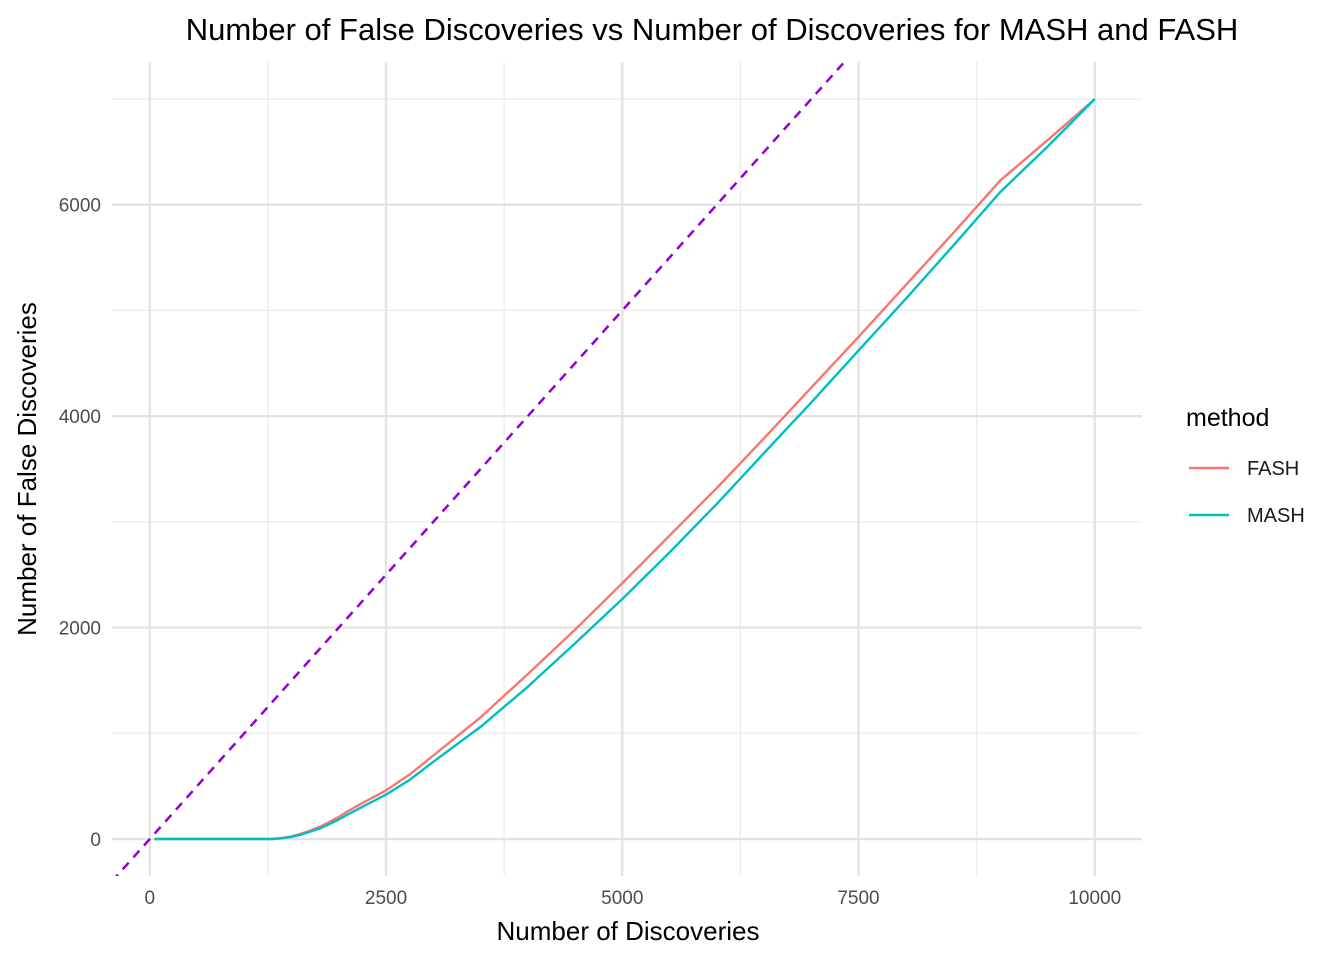  What do you see at coordinates (80, 206) in the screenshot?
I see `y-tick-label: 6000` at bounding box center [80, 206].